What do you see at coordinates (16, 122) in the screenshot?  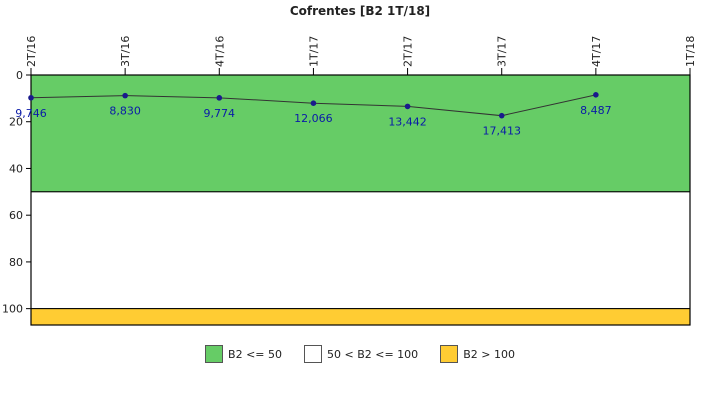 I see `y-tick-label-1: 20` at bounding box center [16, 122].